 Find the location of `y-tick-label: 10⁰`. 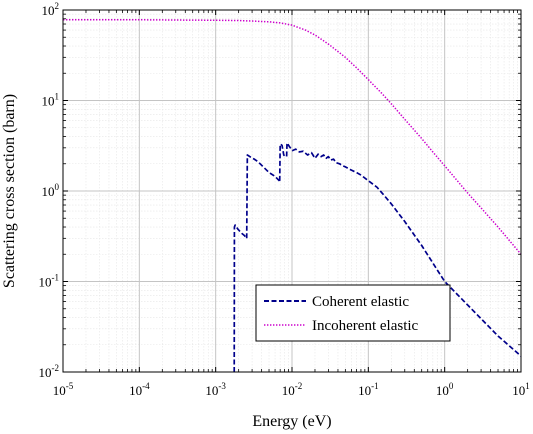

y-tick-label: 10⁰ is located at coordinates (51, 190).